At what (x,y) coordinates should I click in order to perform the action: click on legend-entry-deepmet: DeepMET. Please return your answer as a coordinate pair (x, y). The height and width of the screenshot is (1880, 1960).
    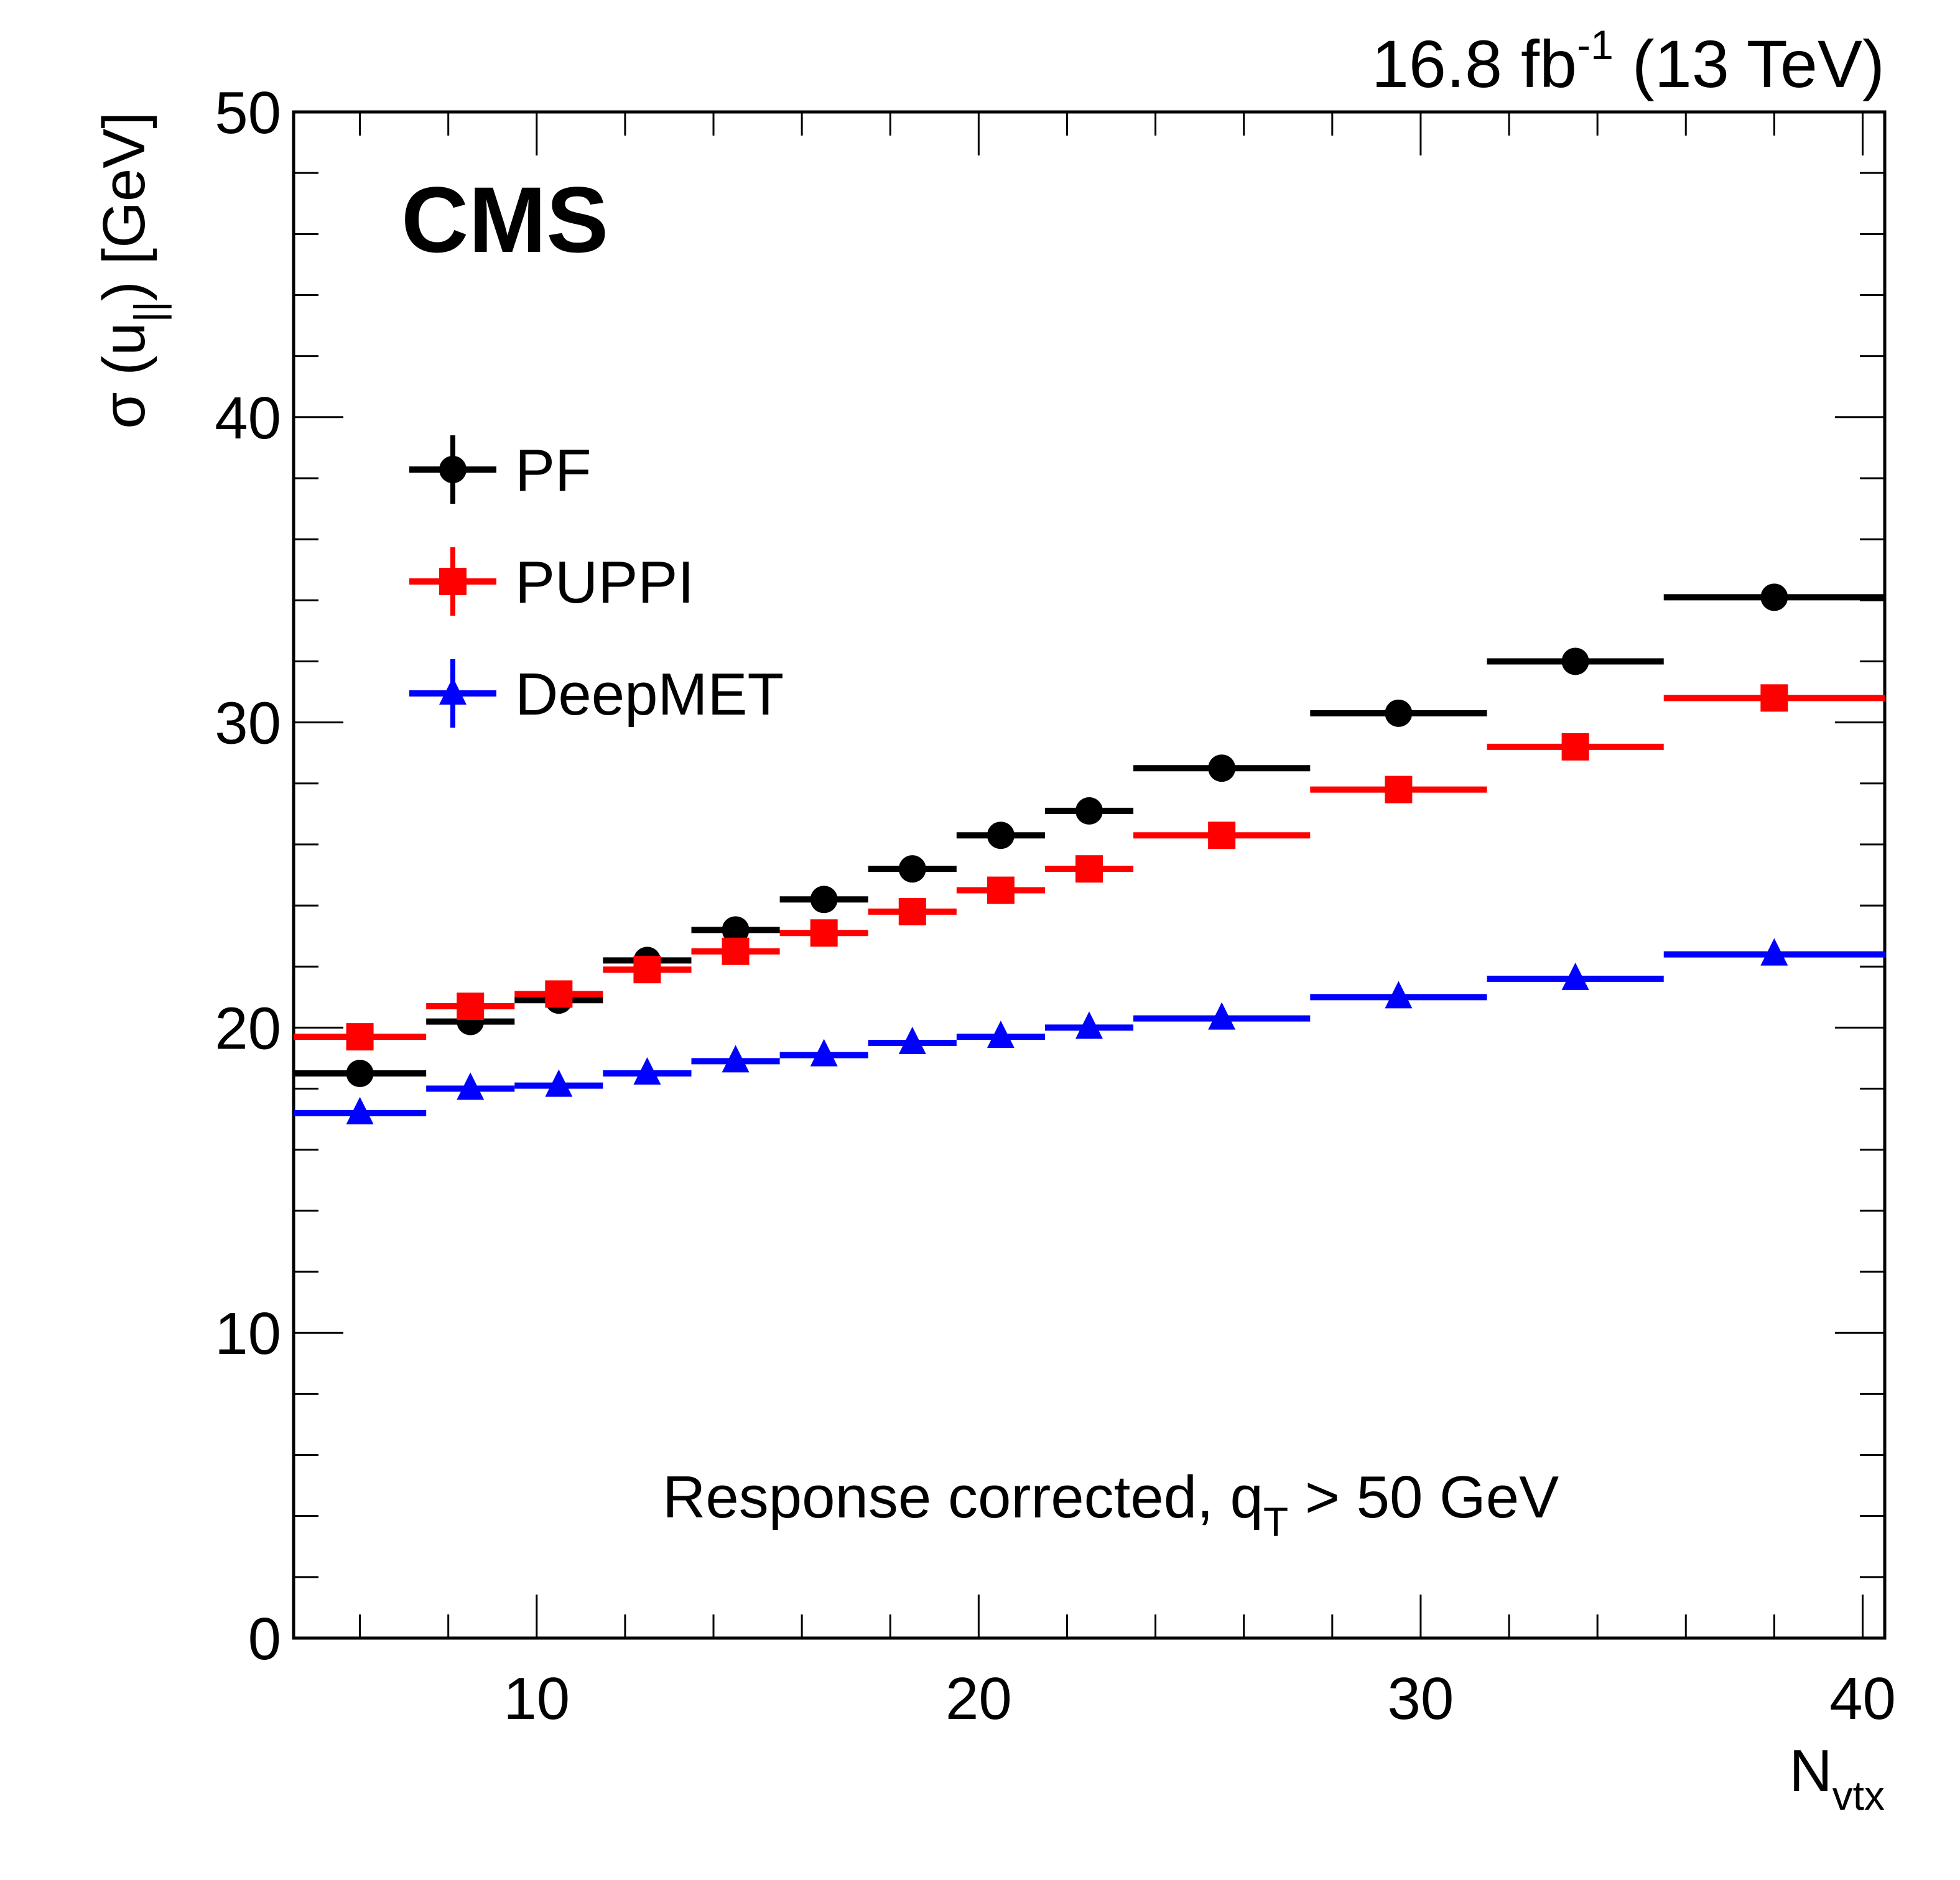
    Looking at the image, I should click on (596, 693).